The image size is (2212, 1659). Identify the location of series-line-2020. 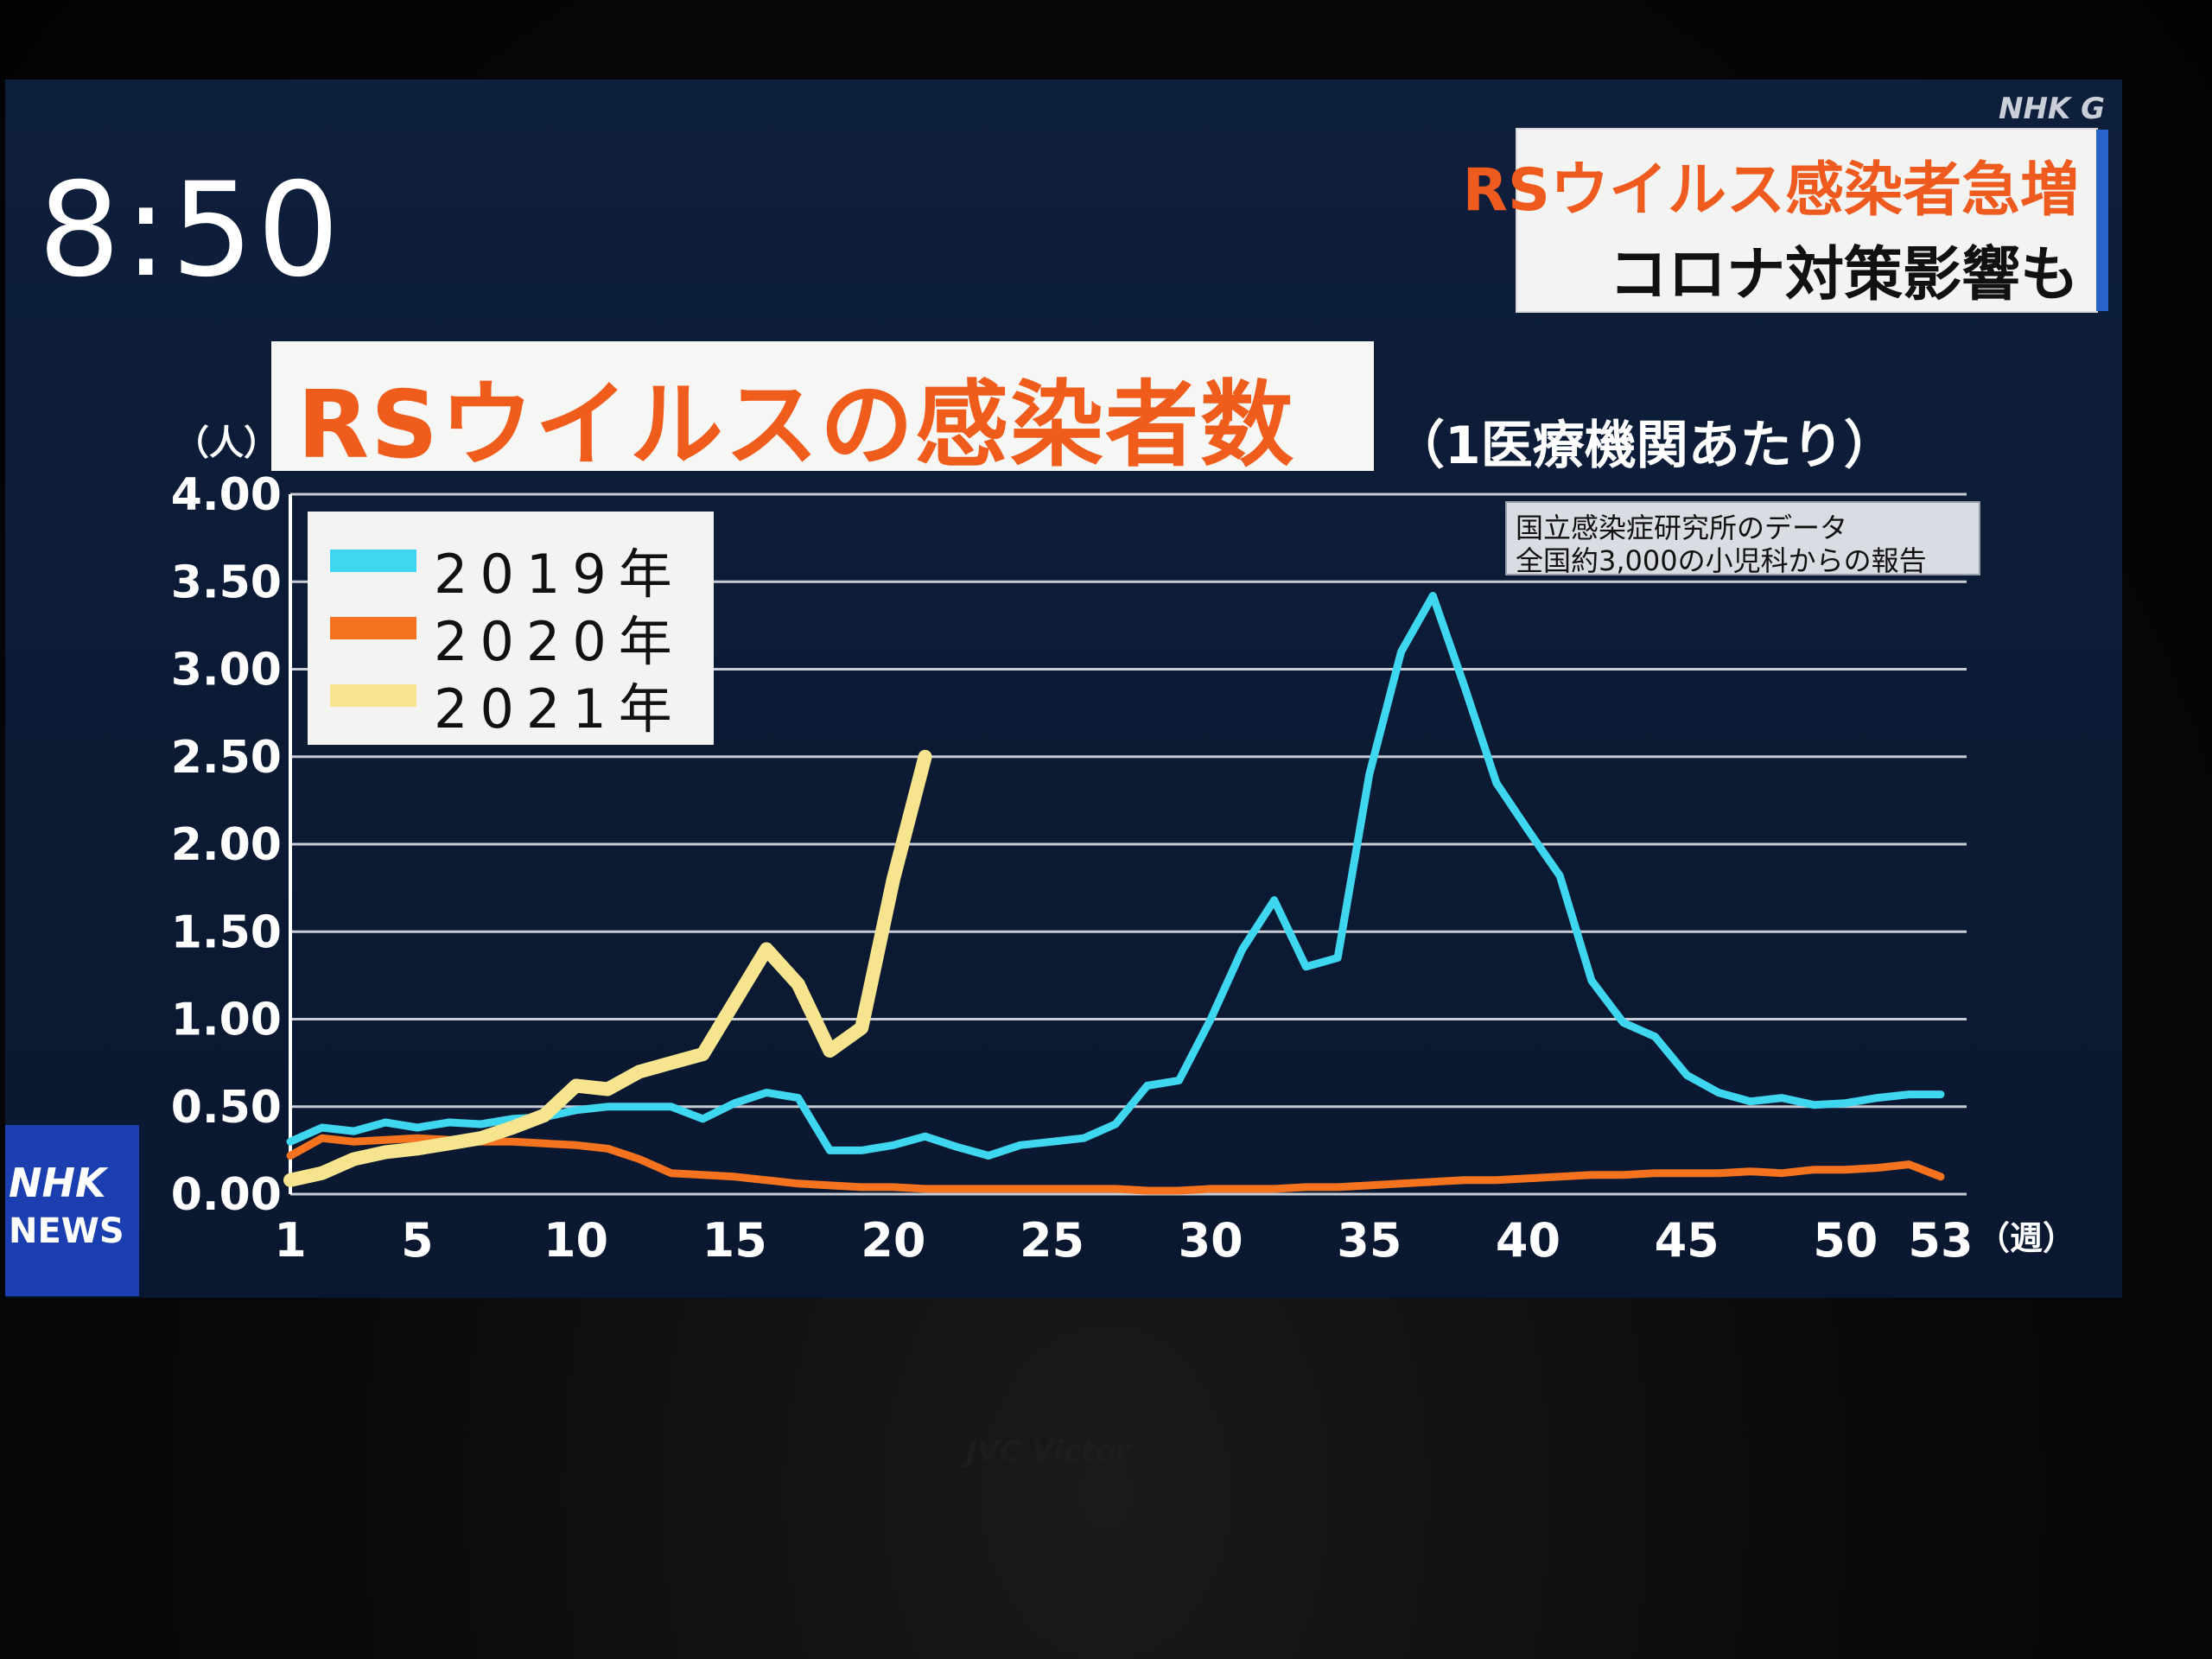
(1115, 1164).